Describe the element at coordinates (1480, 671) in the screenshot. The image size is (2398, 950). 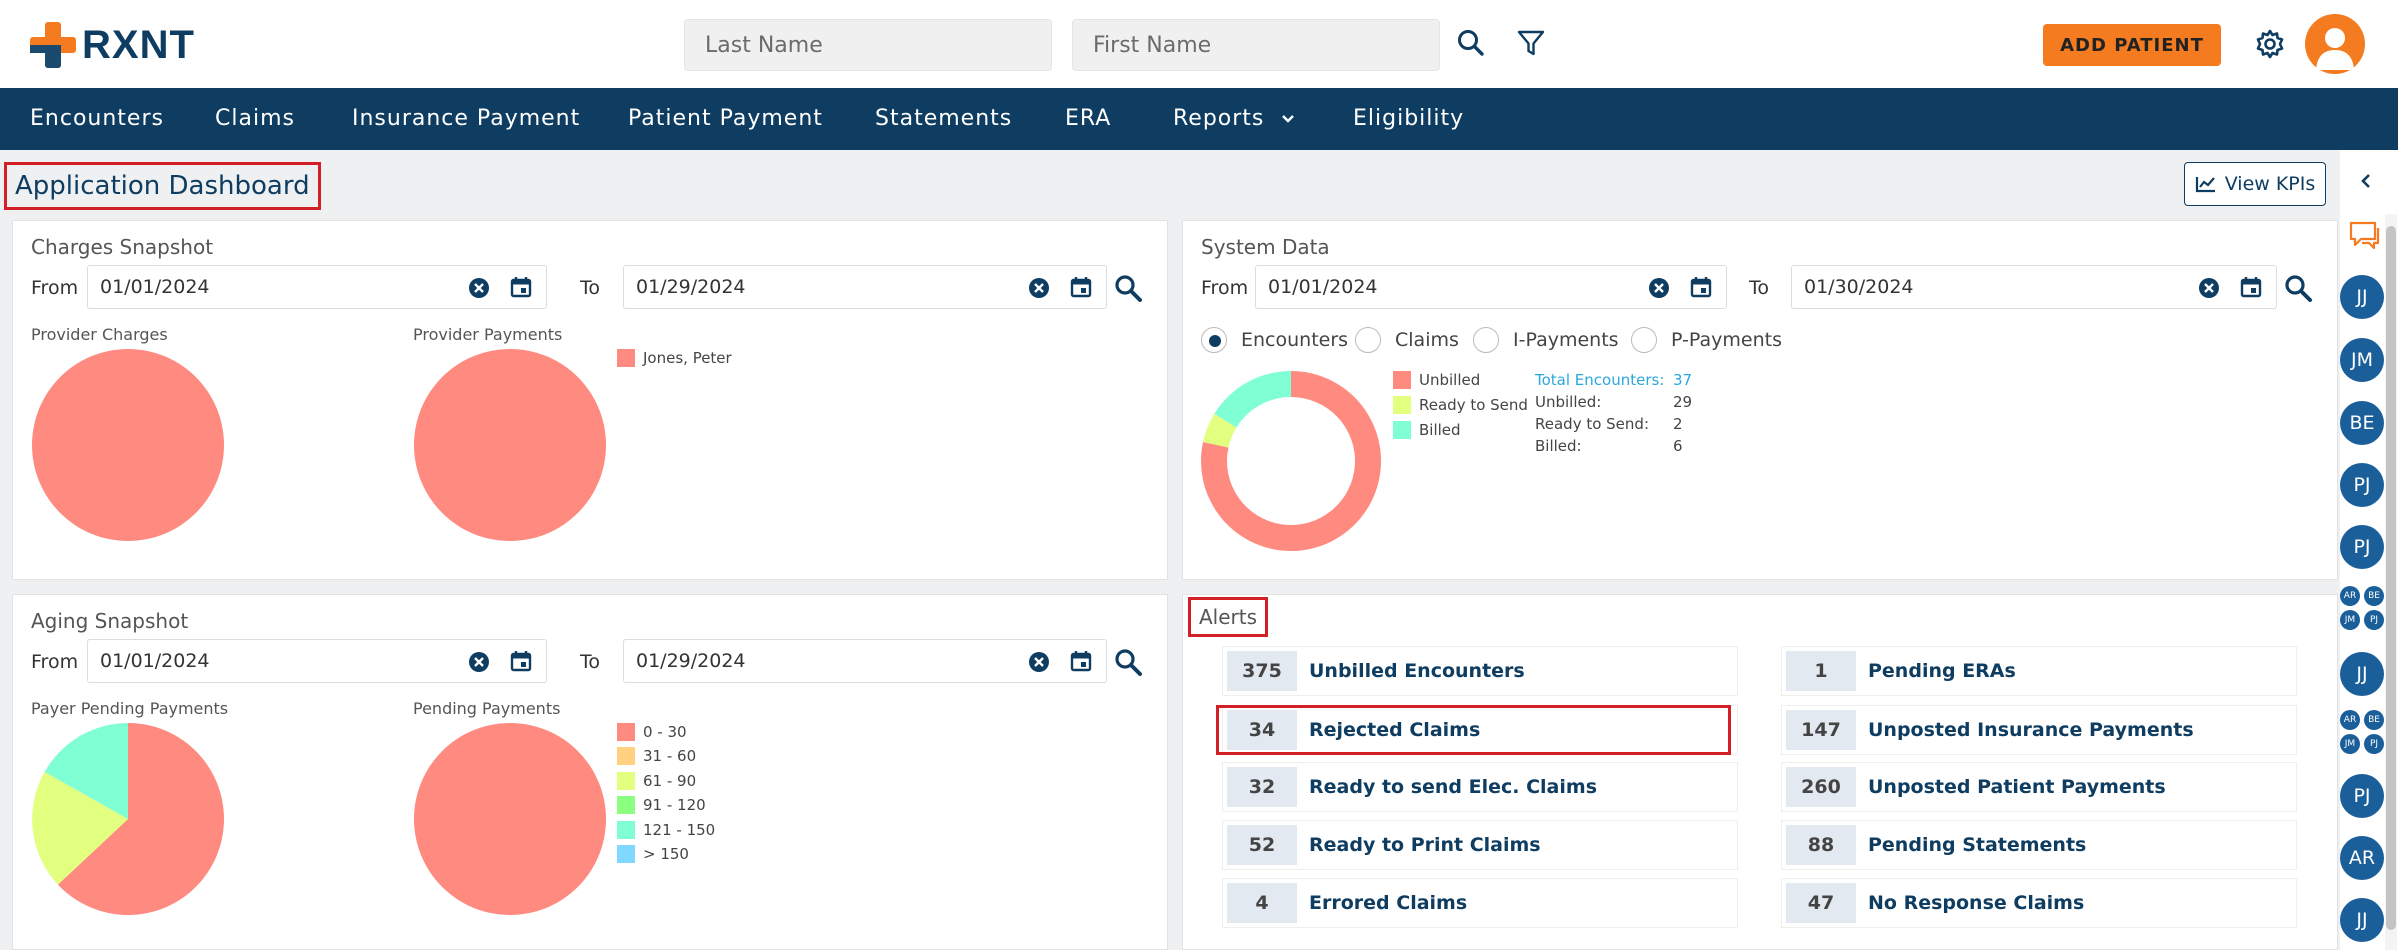
I see `alert-unbilled-encounters: 375 Unbilled Encounters` at that location.